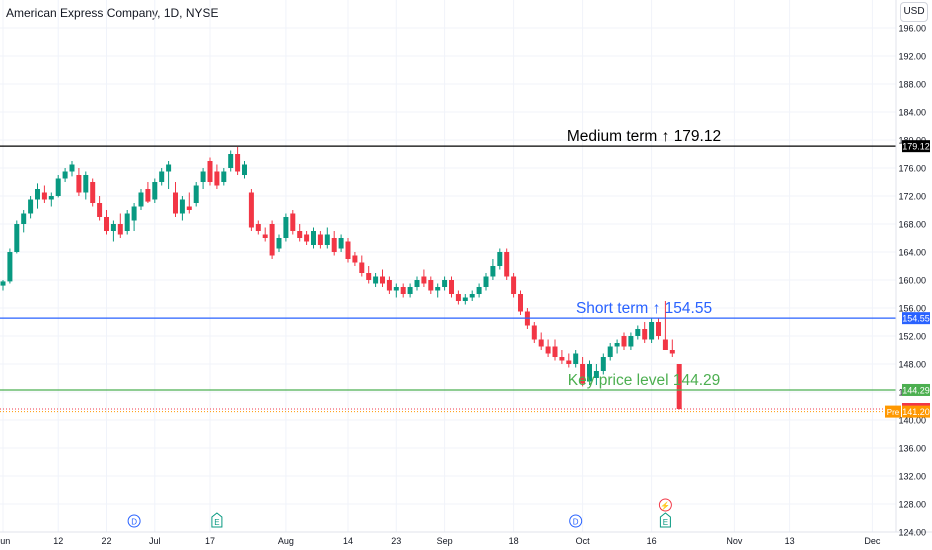 The height and width of the screenshot is (550, 932). I want to click on x-tick-label: Aug, so click(286, 541).